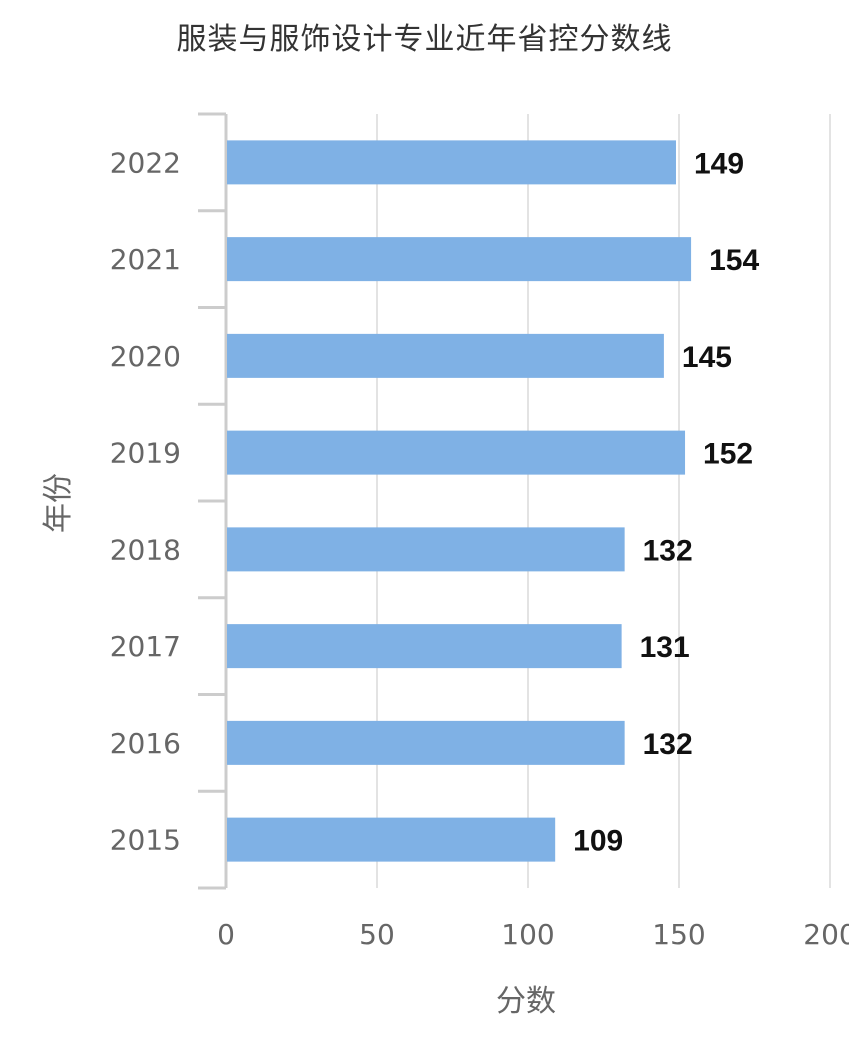 The image size is (849, 1057). What do you see at coordinates (719, 163) in the screenshot?
I see `data-label: 149` at bounding box center [719, 163].